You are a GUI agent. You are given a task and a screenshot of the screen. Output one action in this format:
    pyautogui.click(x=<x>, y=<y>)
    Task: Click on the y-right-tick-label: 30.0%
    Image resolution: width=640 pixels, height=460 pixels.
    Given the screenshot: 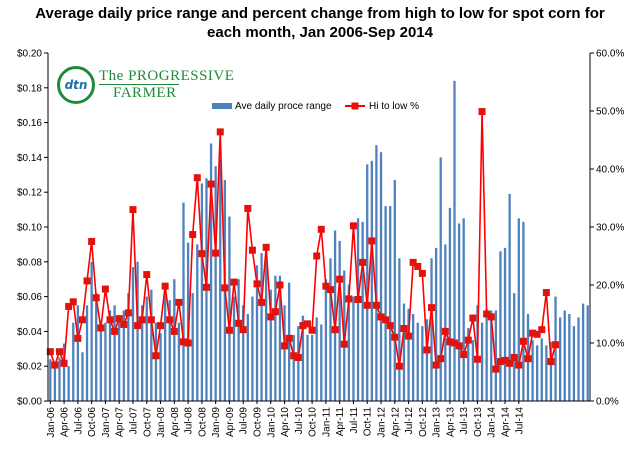 What is the action you would take?
    pyautogui.click(x=610, y=228)
    